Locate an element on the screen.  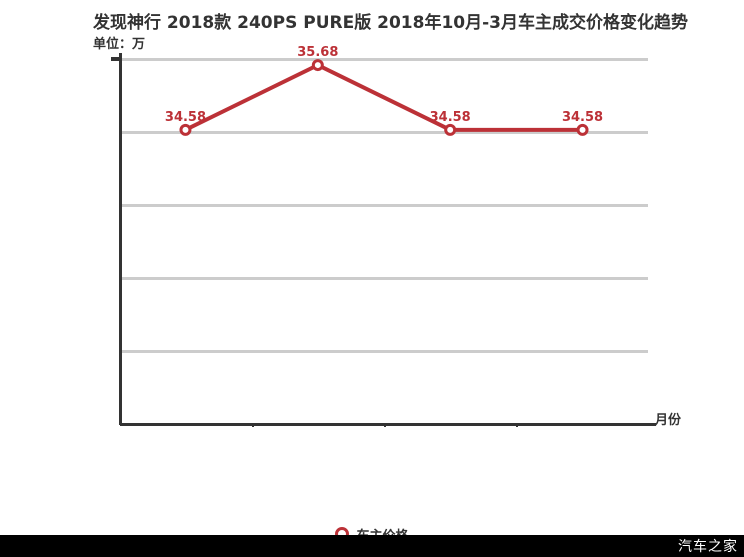
watermark-text: 汽车之家 is located at coordinates (708, 547).